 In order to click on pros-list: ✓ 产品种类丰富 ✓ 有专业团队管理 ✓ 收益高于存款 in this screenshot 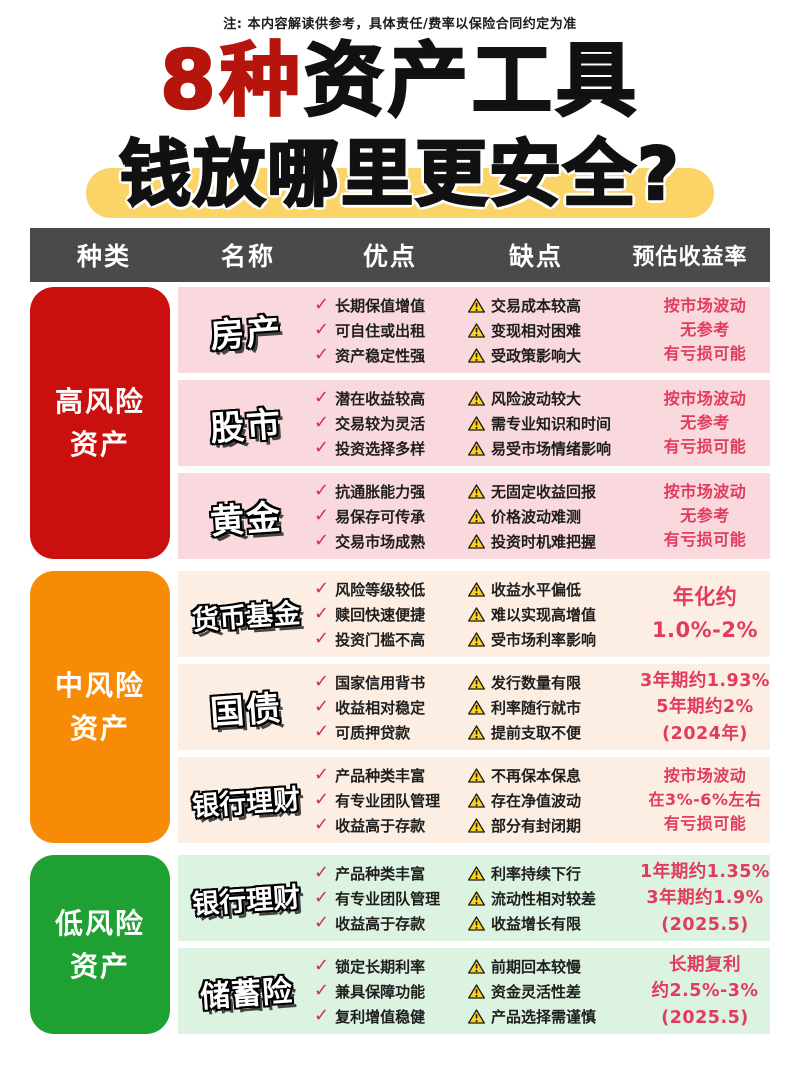, I will do `click(391, 800)`.